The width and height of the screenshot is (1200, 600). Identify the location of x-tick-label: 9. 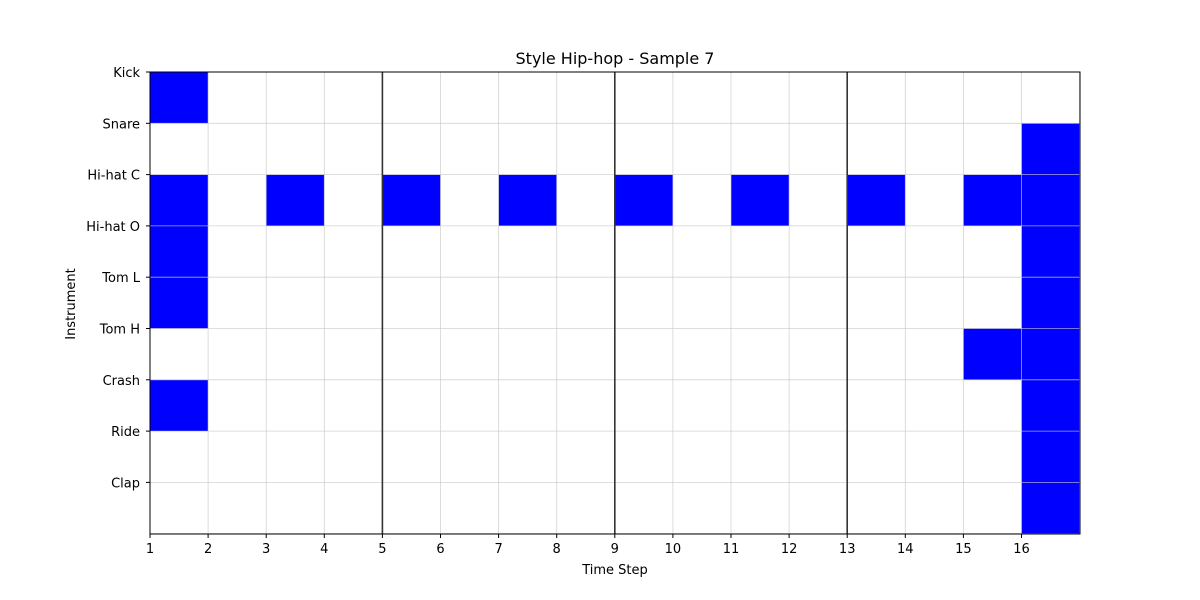
(615, 549).